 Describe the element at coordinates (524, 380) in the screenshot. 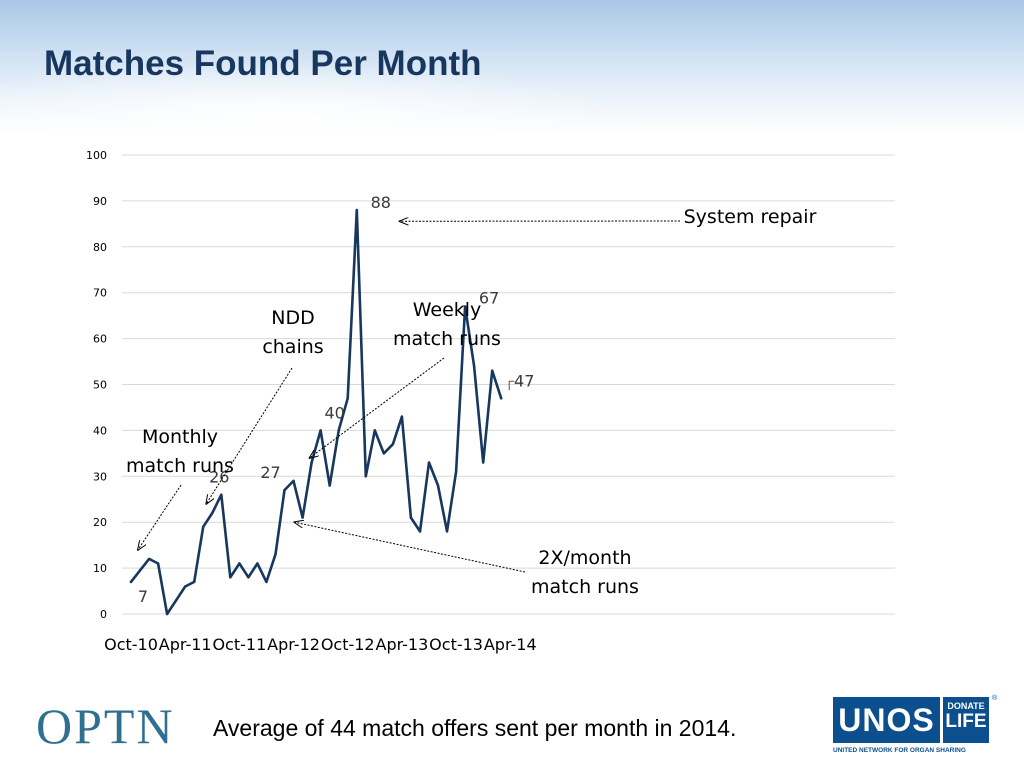

I see `data-label-47: 47` at that location.